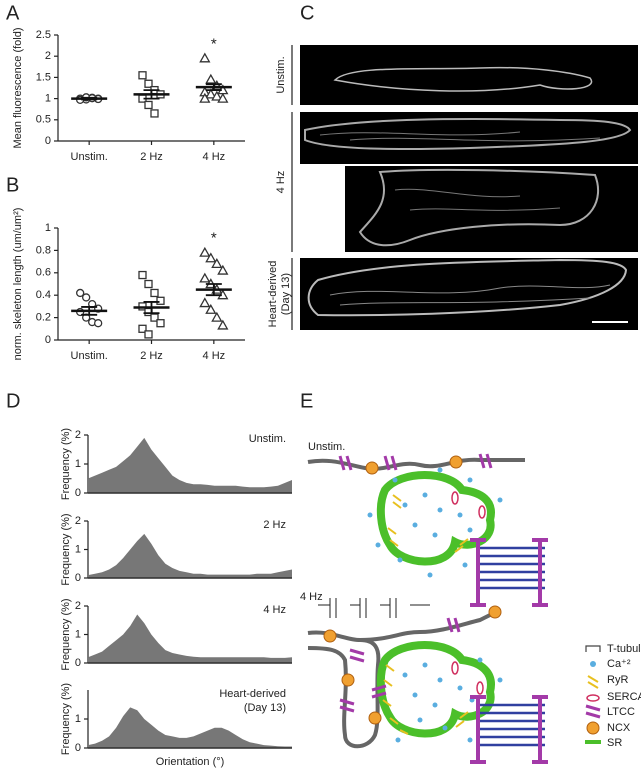  What do you see at coordinates (265, 708) in the screenshot?
I see `chart-subtitle: (Day 13)` at bounding box center [265, 708].